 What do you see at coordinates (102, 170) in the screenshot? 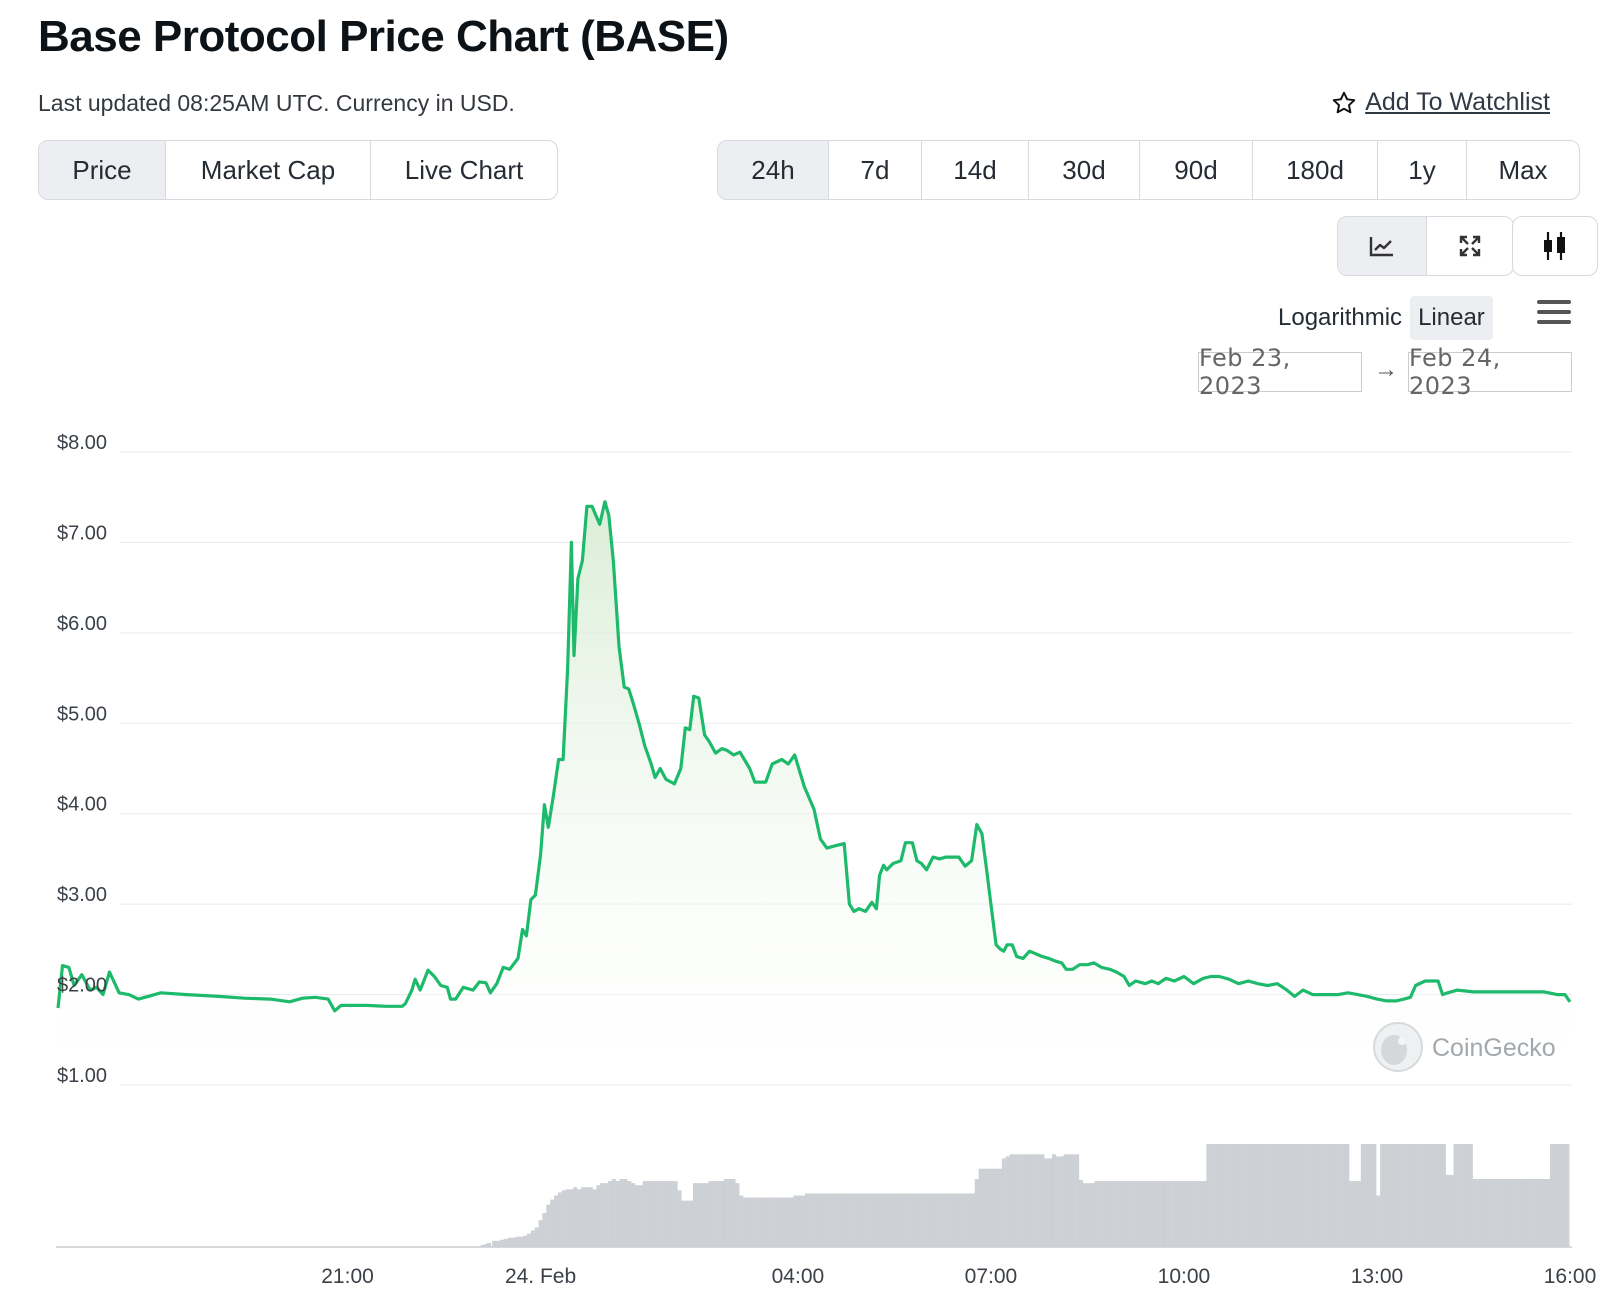
I see `tab-price: Price` at bounding box center [102, 170].